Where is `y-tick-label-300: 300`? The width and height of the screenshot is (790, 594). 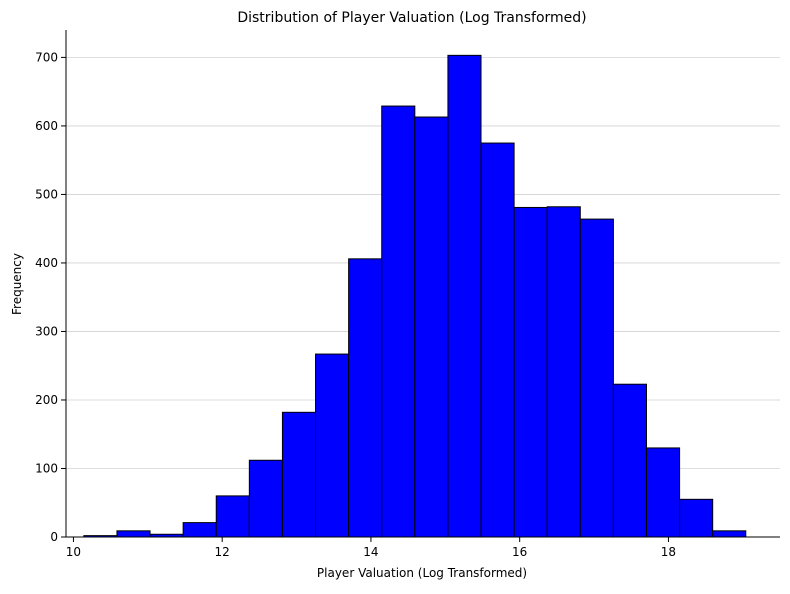
y-tick-label-300: 300 is located at coordinates (46, 331).